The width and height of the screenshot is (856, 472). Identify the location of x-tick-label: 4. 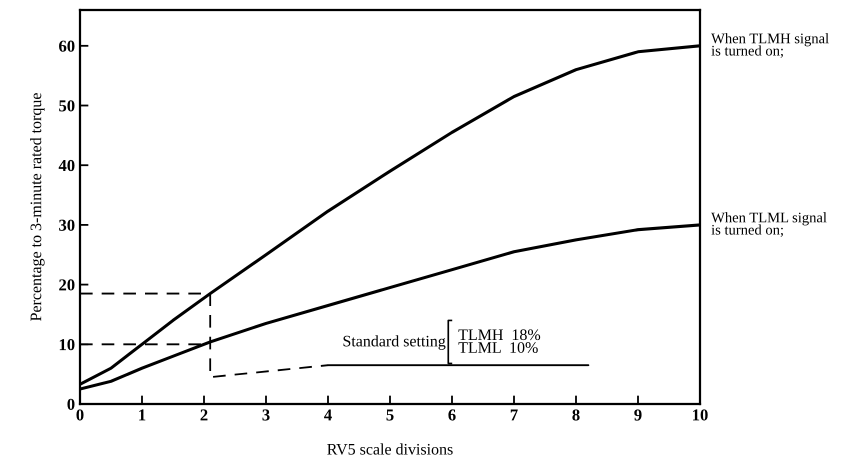
(328, 414).